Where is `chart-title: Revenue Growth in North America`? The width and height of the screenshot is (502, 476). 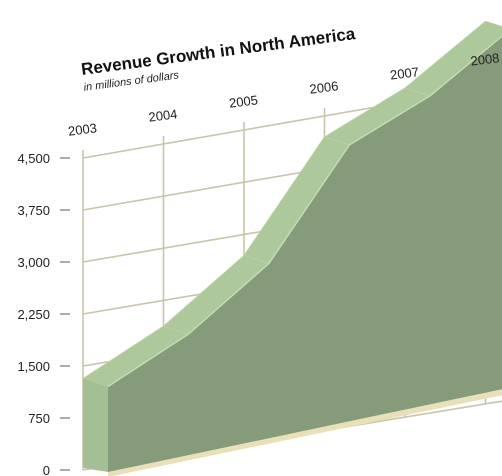
chart-title: Revenue Growth in North America is located at coordinates (218, 51).